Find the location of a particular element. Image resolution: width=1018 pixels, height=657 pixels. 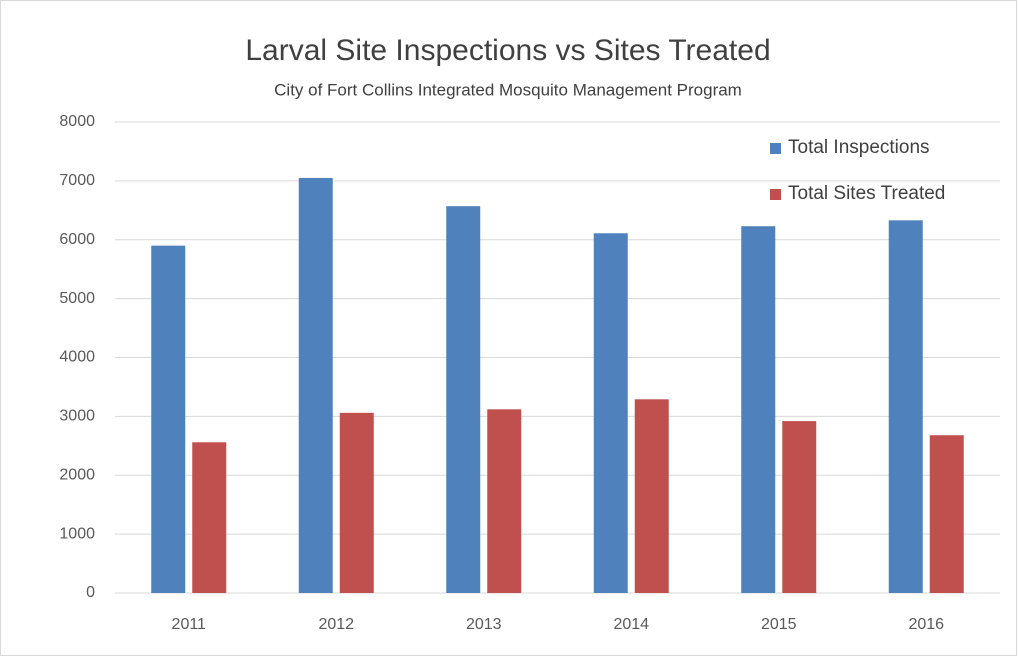

y-tick-label: 0 is located at coordinates (90, 592).